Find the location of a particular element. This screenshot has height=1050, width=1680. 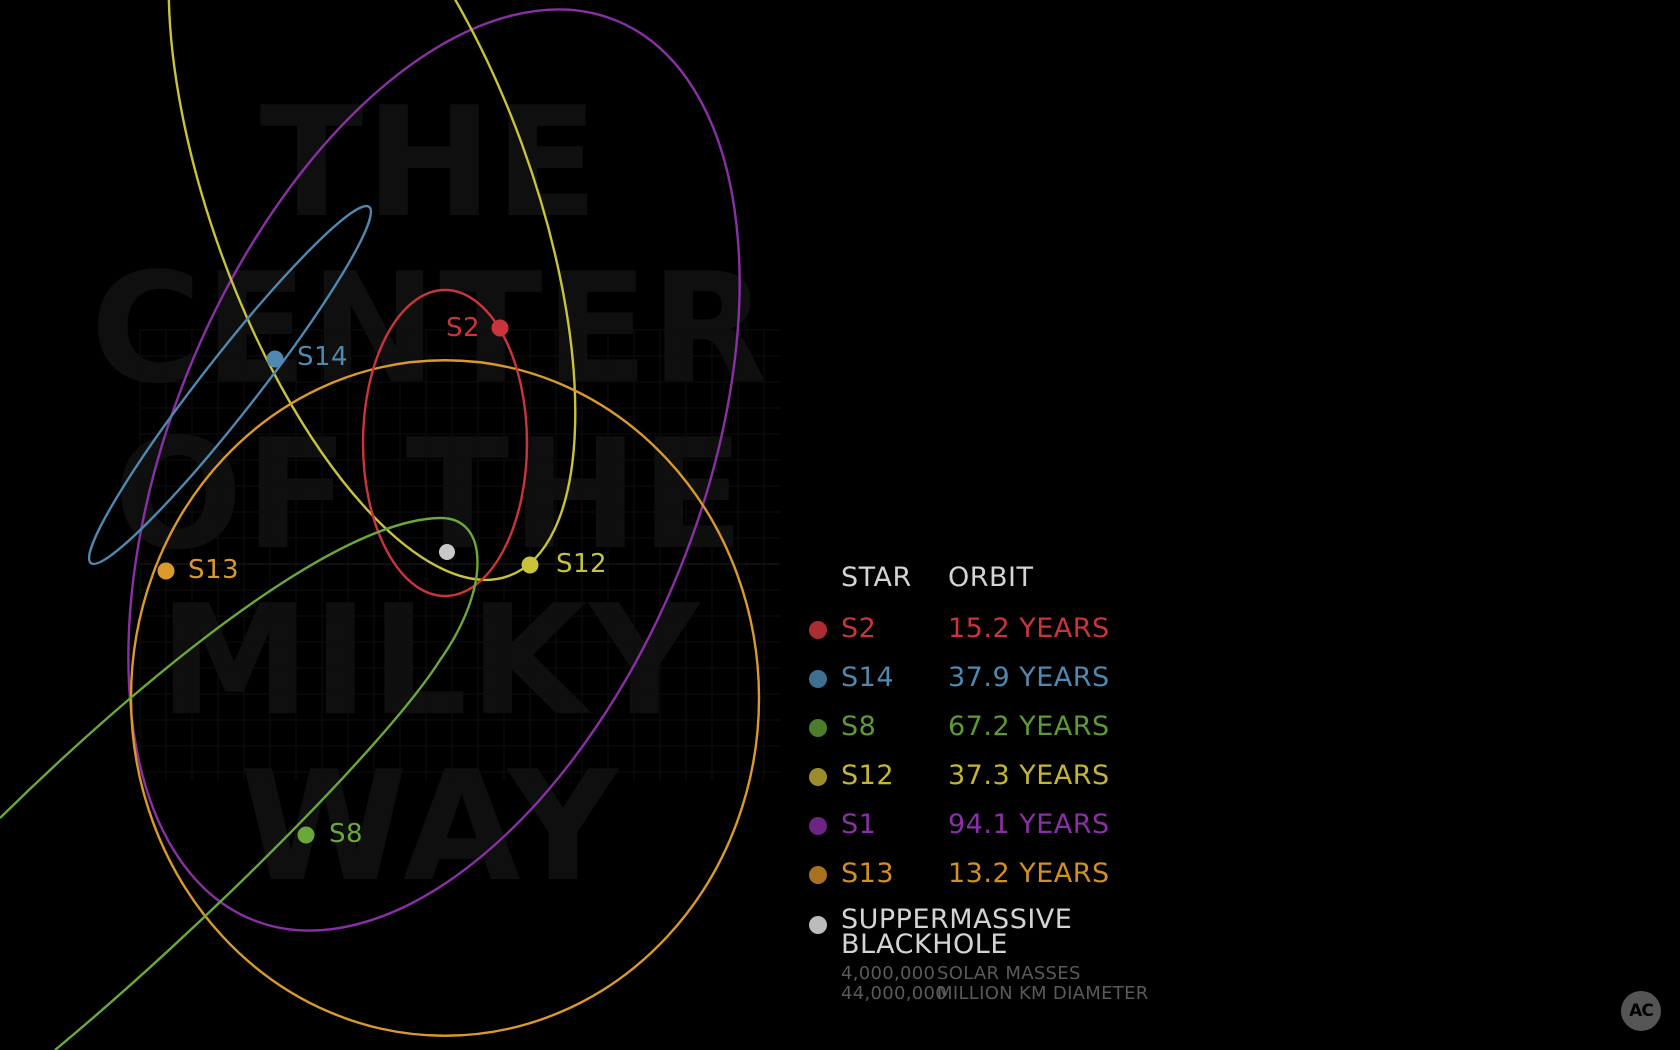

star-s12-label: S12 is located at coordinates (582, 564).